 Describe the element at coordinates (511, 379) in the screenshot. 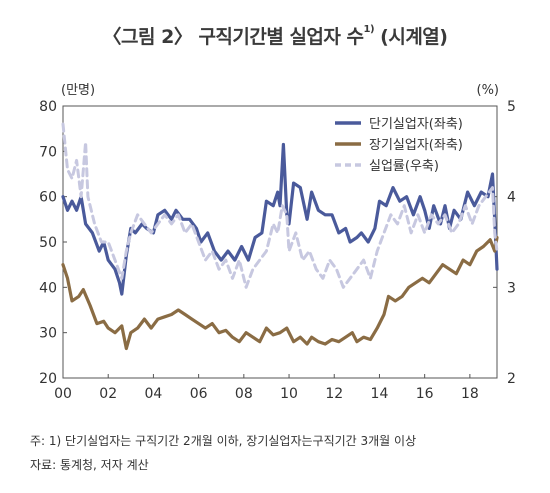

I see `right-axis-tick-label: 2` at that location.